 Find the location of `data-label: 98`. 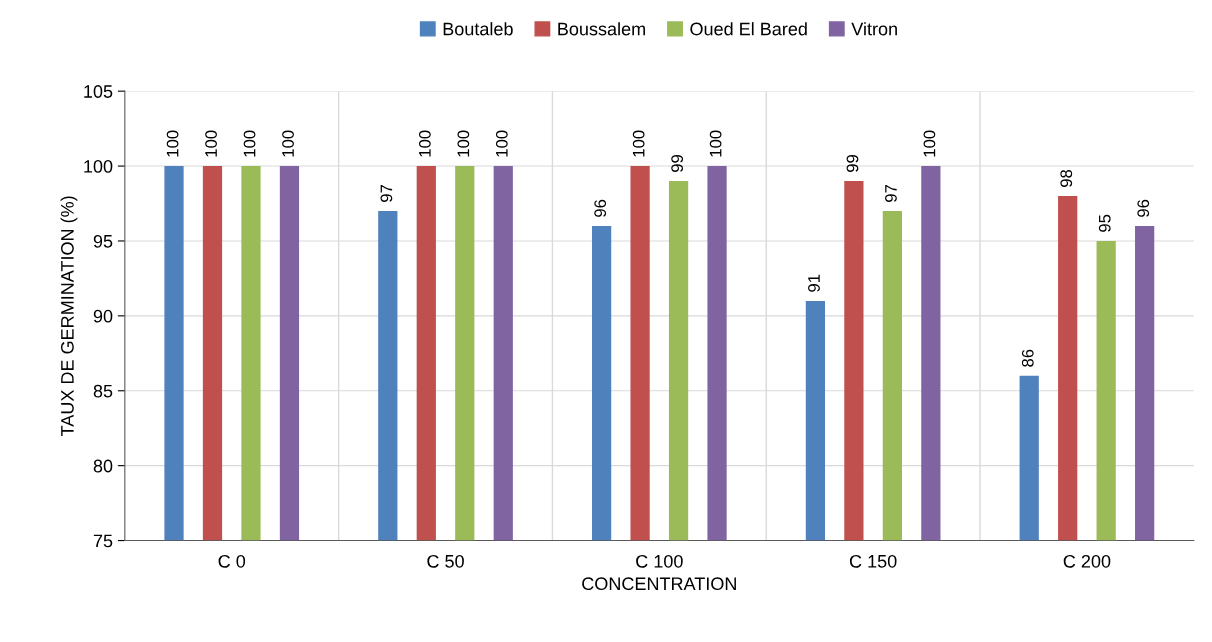

data-label: 98 is located at coordinates (1066, 178).